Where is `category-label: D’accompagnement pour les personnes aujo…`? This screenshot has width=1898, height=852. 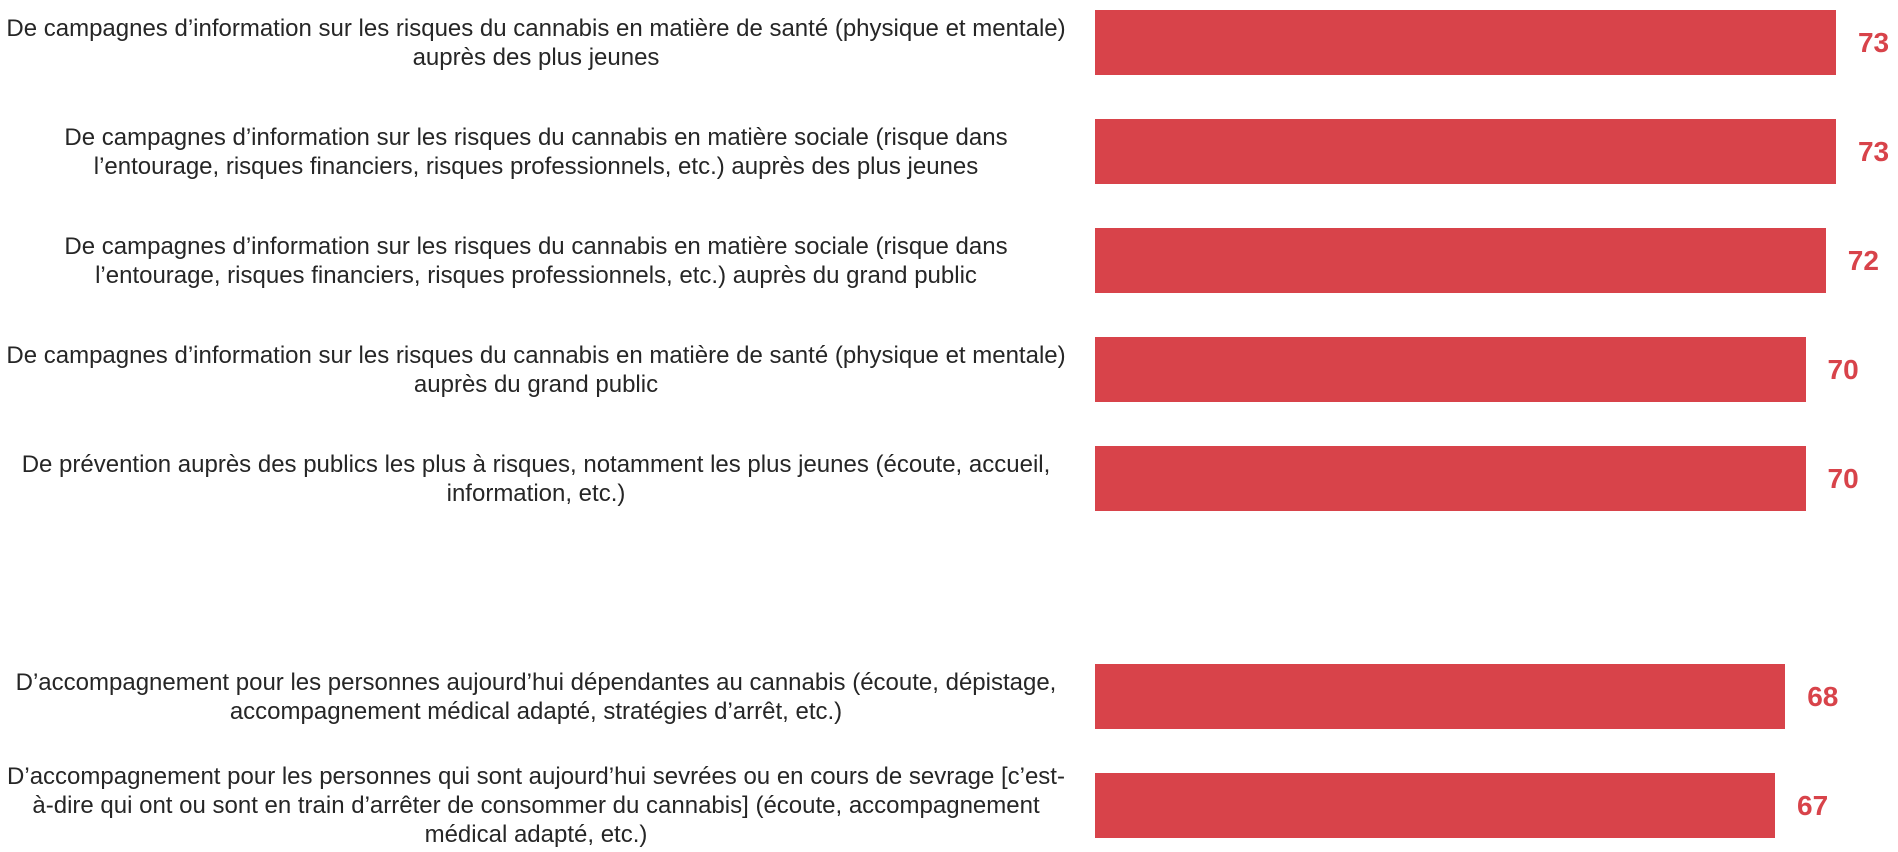 category-label: D’accompagnement pour les personnes aujo… is located at coordinates (536, 696).